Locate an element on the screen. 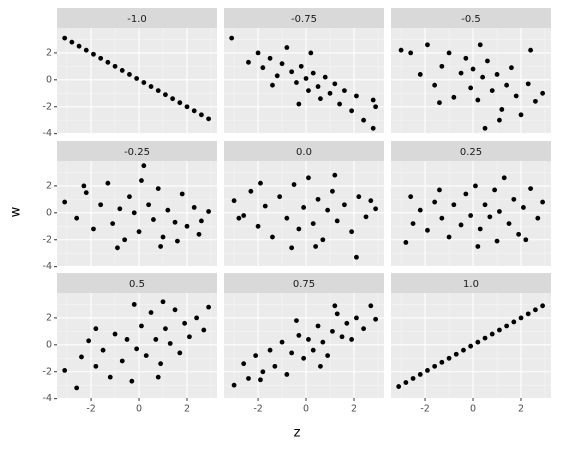 This screenshot has height=449, width=561. x-axis-title: z is located at coordinates (297, 433).